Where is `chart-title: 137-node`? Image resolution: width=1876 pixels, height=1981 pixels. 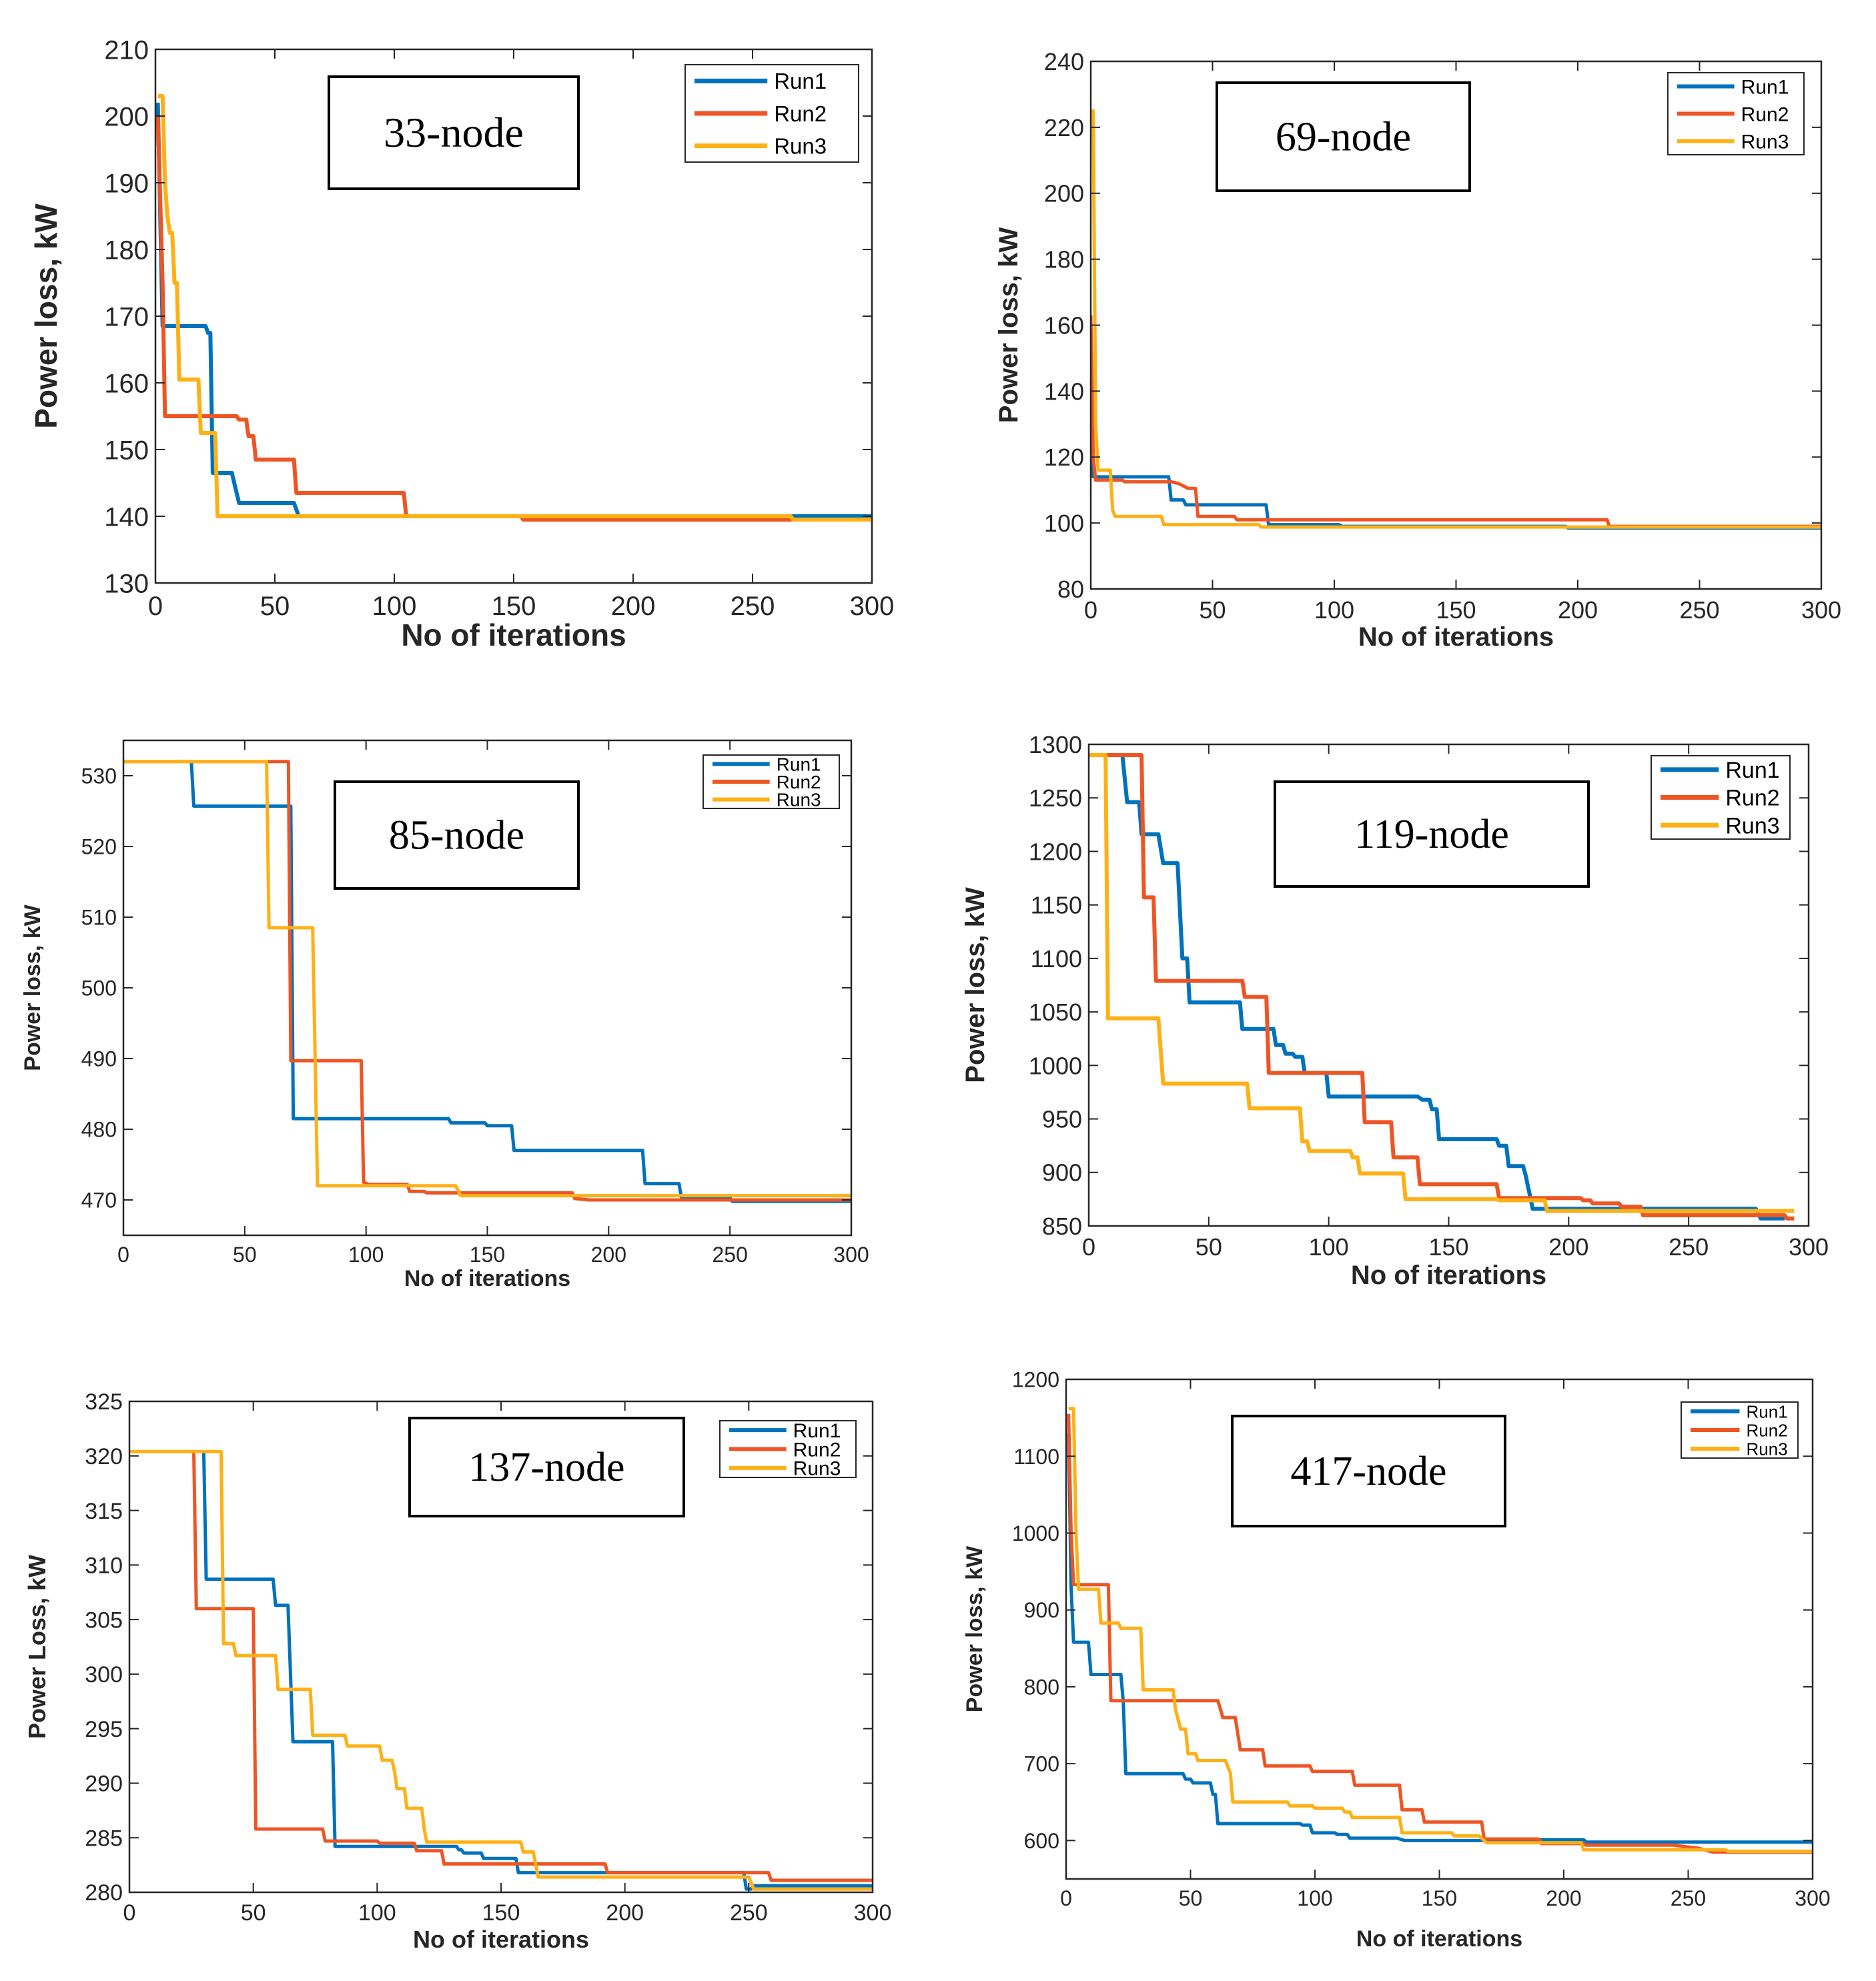
chart-title: 137-node is located at coordinates (546, 1468).